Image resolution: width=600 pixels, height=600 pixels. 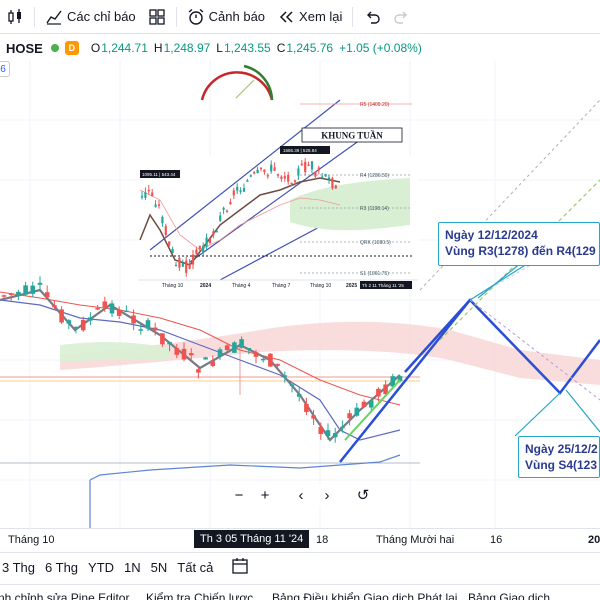 What do you see at coordinates (62, 567) in the screenshot?
I see `range-6m-button: 6 Thg` at bounding box center [62, 567].